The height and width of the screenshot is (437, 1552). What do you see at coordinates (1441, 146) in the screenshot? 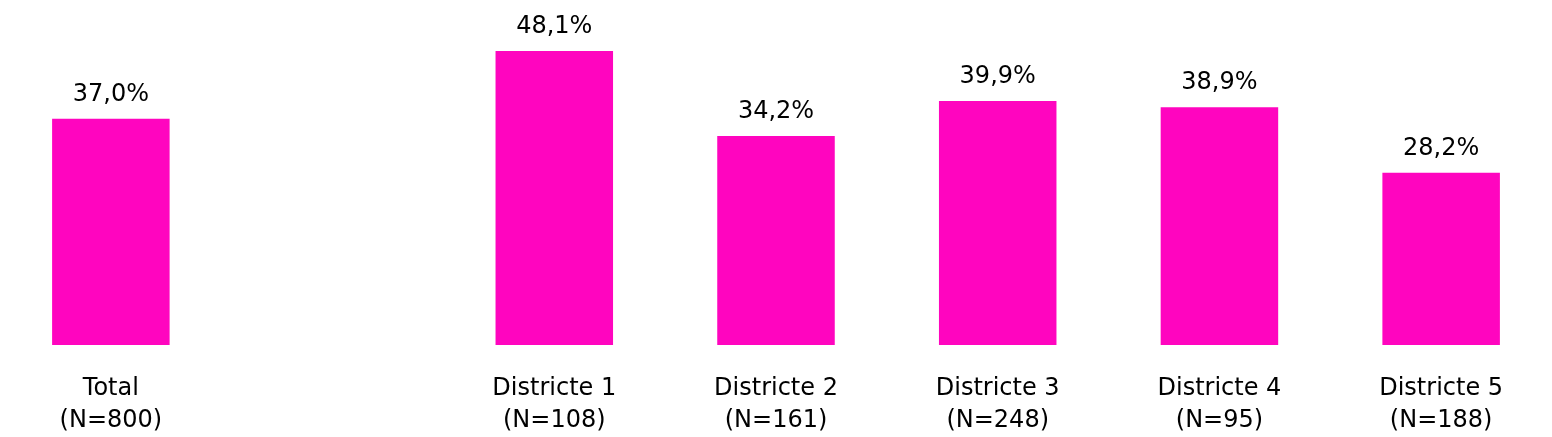
I see `data-label: 28,2%` at bounding box center [1441, 146].